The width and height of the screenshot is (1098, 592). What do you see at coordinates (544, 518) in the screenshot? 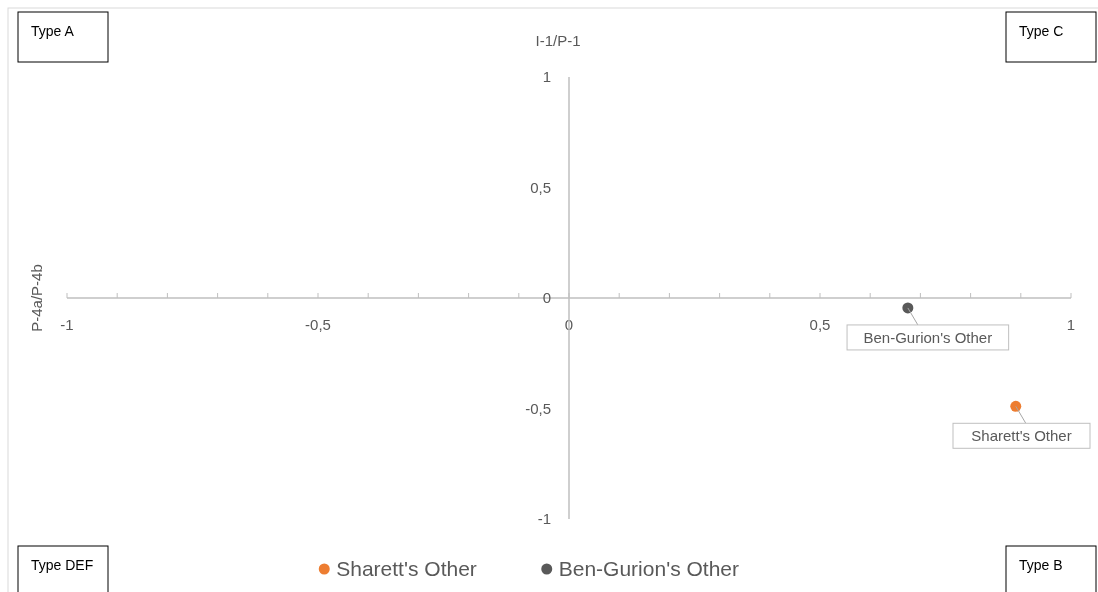
I see `y-tick-label: -1` at bounding box center [544, 518].